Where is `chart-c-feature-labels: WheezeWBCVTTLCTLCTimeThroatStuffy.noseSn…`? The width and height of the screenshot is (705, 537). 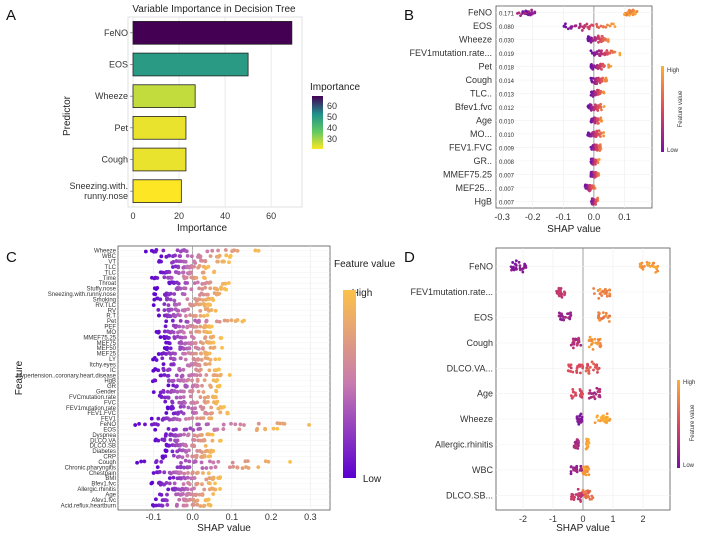 chart-c-feature-labels: WheezeWBCVTTLCTLCTimeThroatStuffy.noseSn… is located at coordinates (67, 379).